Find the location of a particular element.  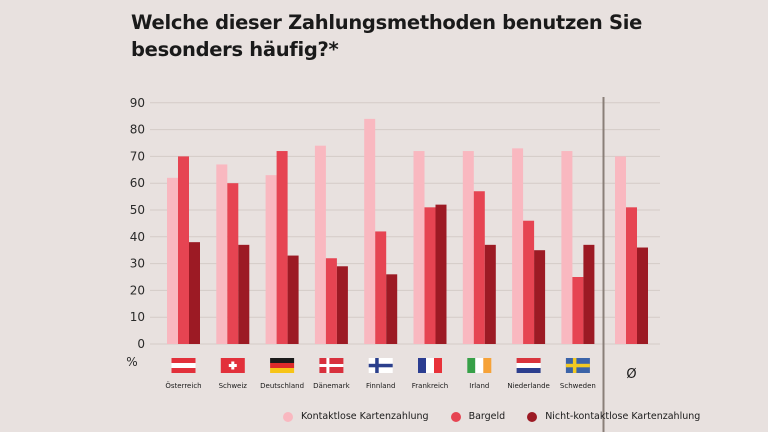

category-label: Schweden is located at coordinates (578, 386).